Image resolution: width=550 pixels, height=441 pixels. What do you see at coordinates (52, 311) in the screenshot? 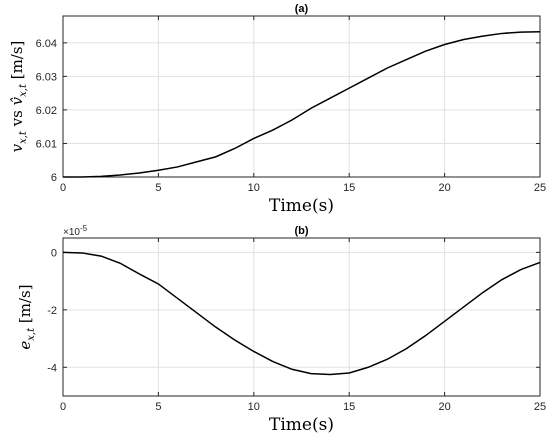
I see `y-tick-label: -2` at bounding box center [52, 311].